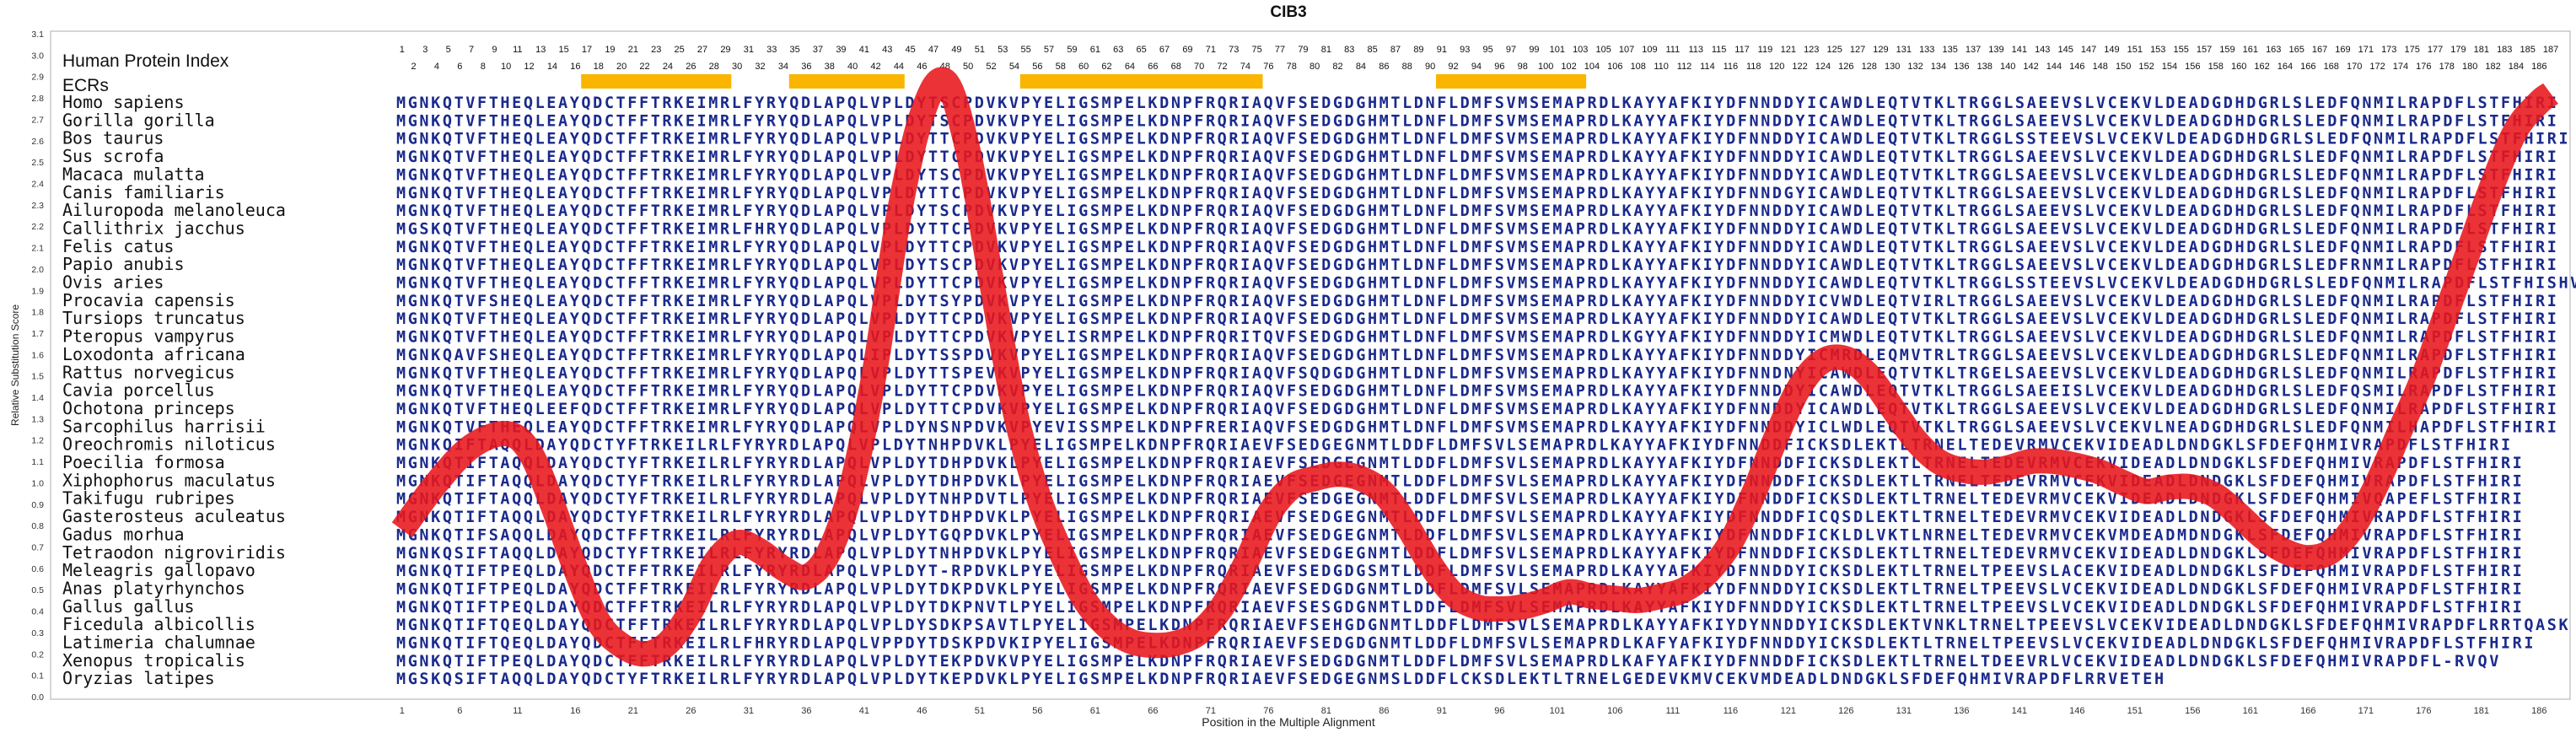 The image size is (2576, 738). What do you see at coordinates (37, 569) in the screenshot?
I see `y-tick-label: 0.6` at bounding box center [37, 569].